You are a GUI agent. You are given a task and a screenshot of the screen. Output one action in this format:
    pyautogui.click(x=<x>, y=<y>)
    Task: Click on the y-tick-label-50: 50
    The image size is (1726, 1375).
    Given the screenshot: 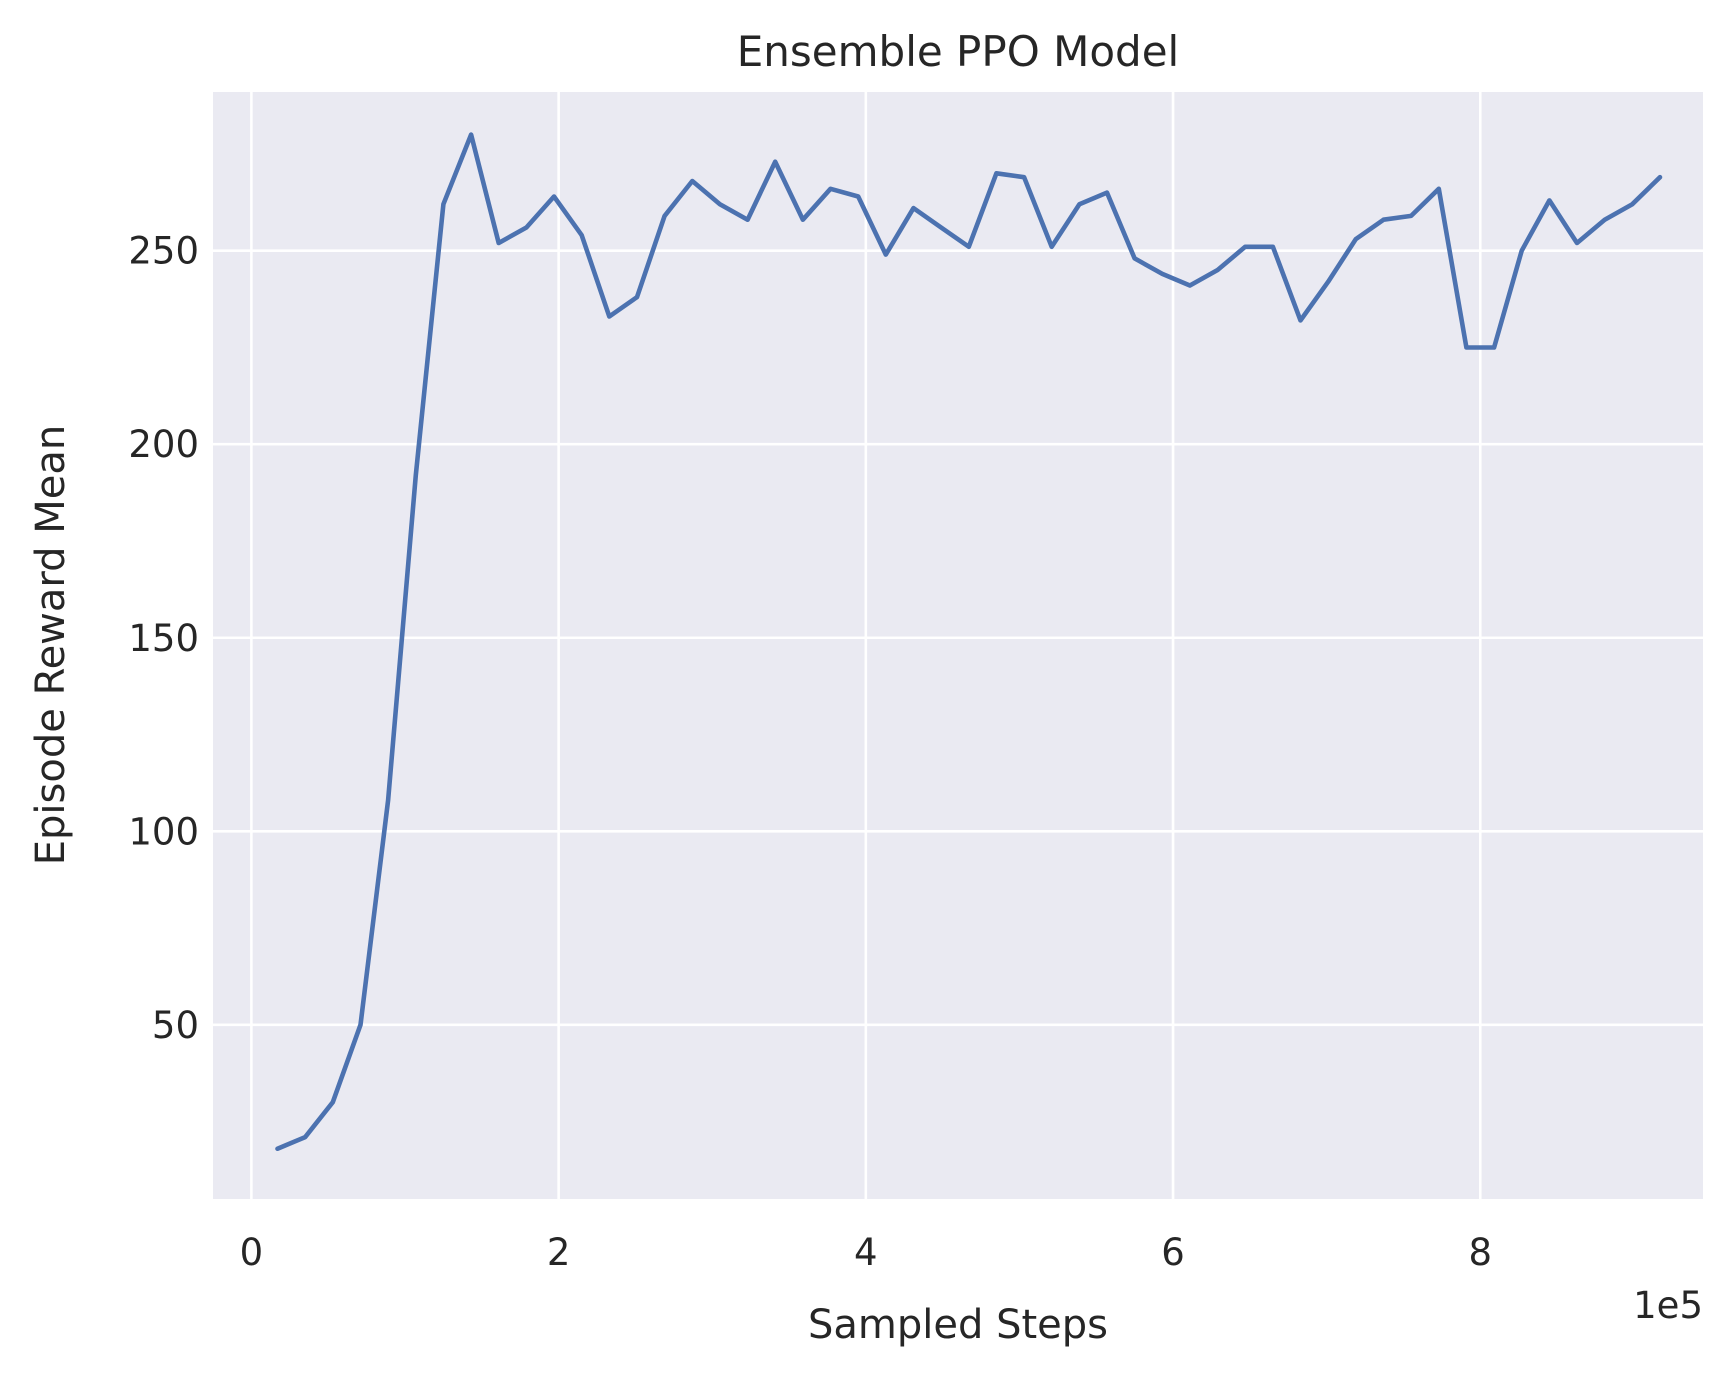 What is the action you would take?
    pyautogui.click(x=175, y=1025)
    